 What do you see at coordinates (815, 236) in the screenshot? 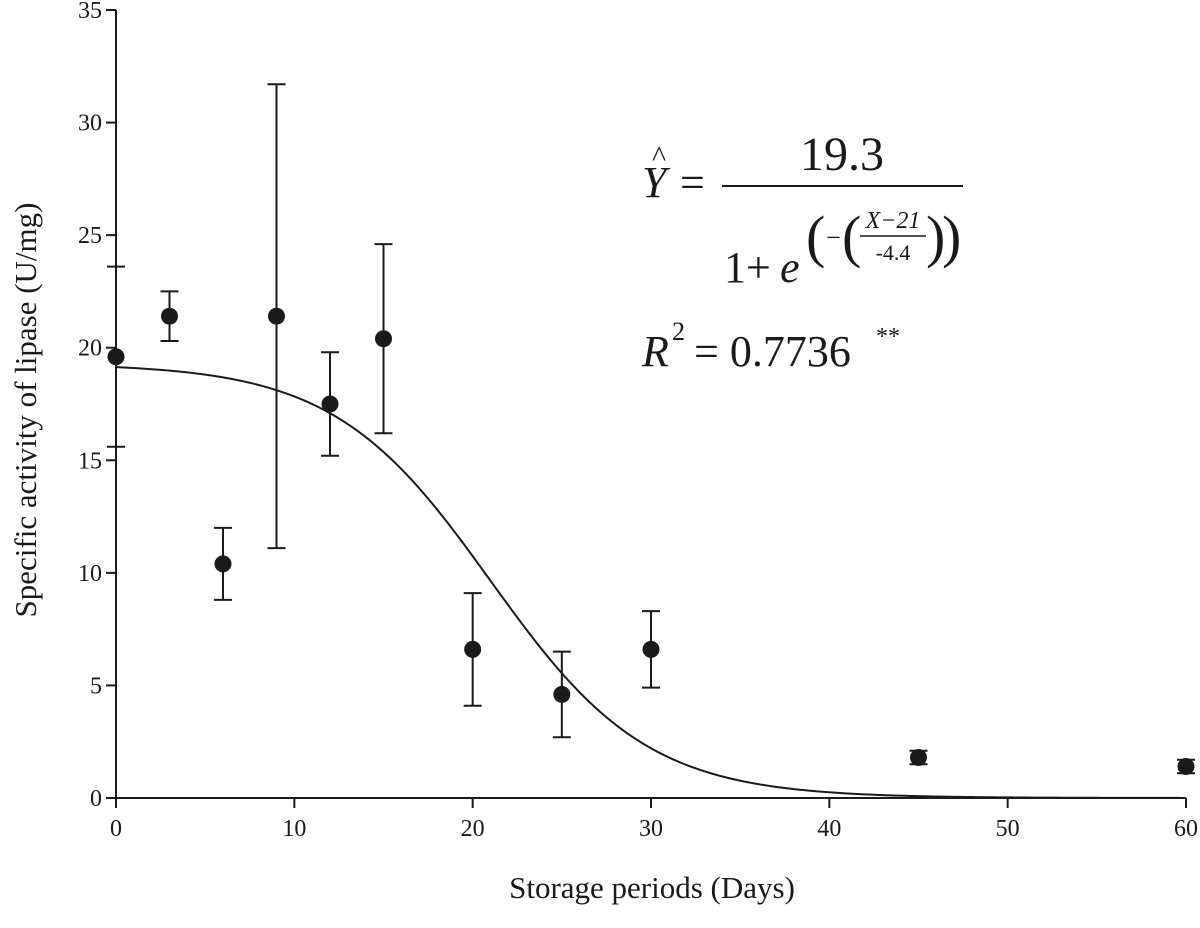
I see `equation-paren-open-outer: (` at bounding box center [815, 236].